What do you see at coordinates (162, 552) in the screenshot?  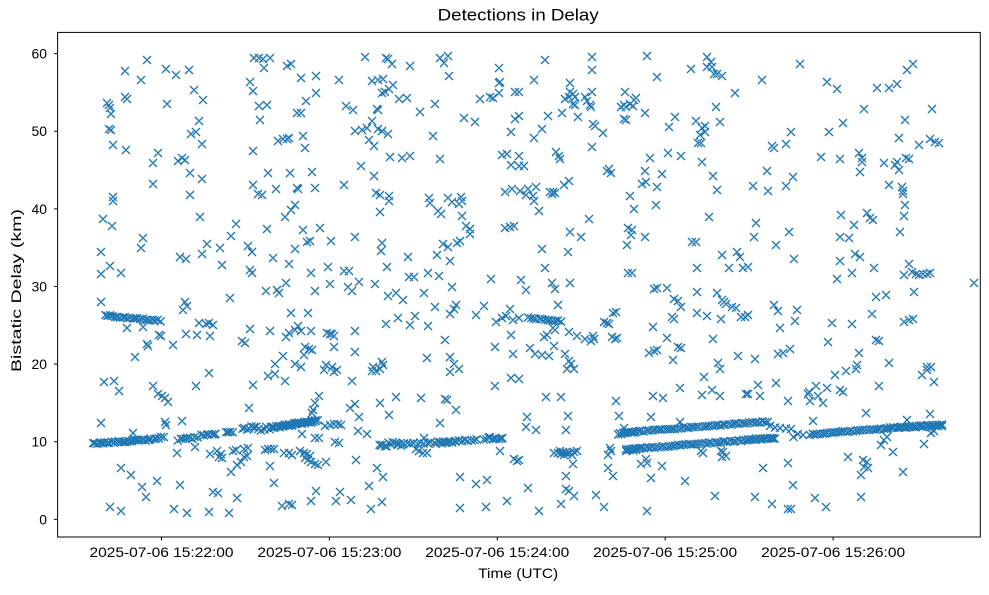 I see `svg-text: 2025-07-06 15:22:00` at bounding box center [162, 552].